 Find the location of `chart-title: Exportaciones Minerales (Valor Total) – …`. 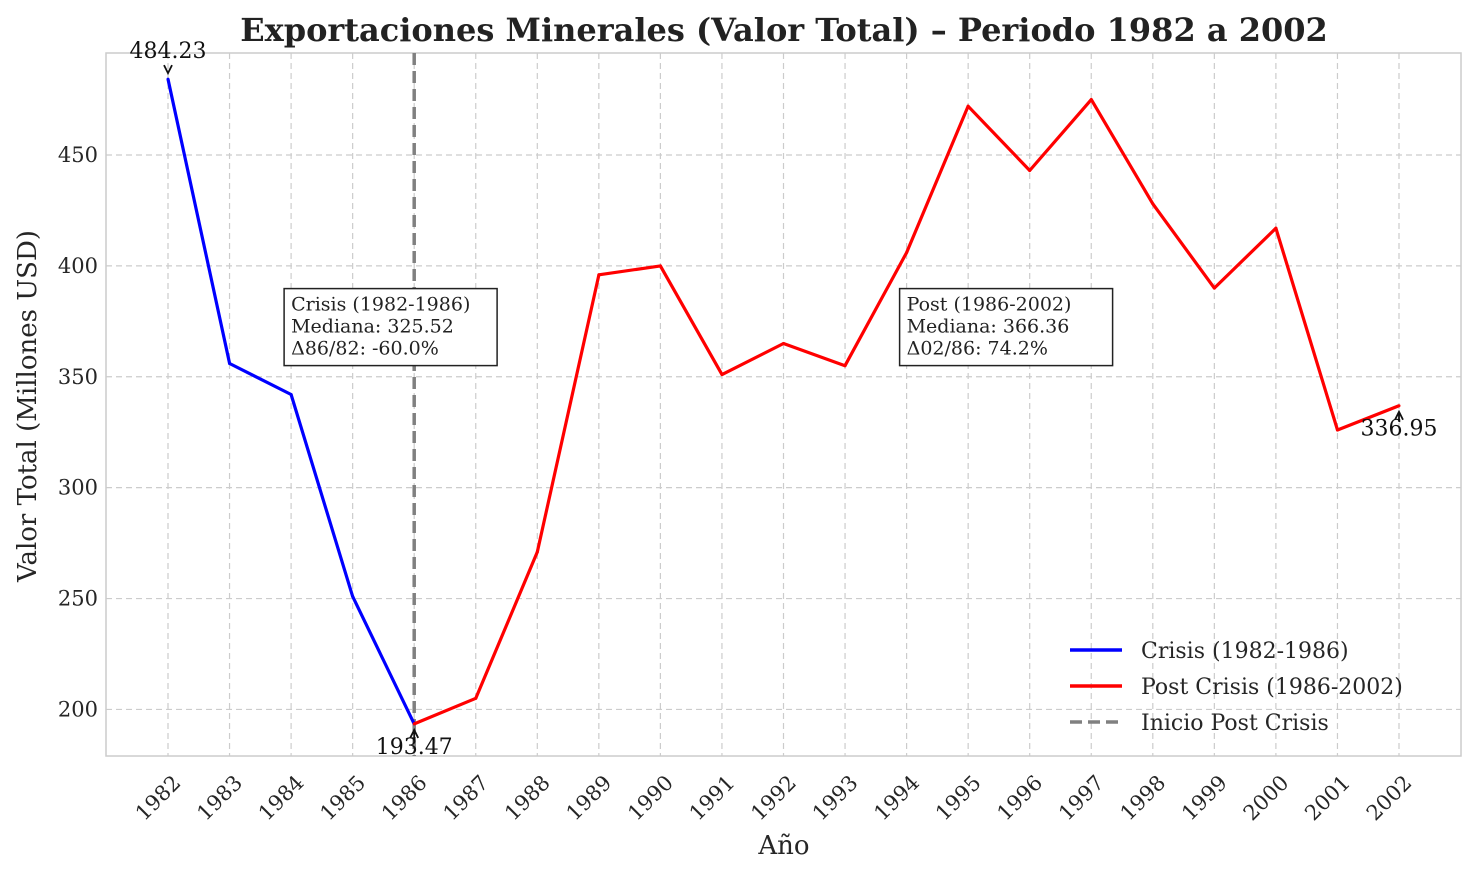

chart-title: Exportaciones Minerales (Valor Total) – … is located at coordinates (784, 30).